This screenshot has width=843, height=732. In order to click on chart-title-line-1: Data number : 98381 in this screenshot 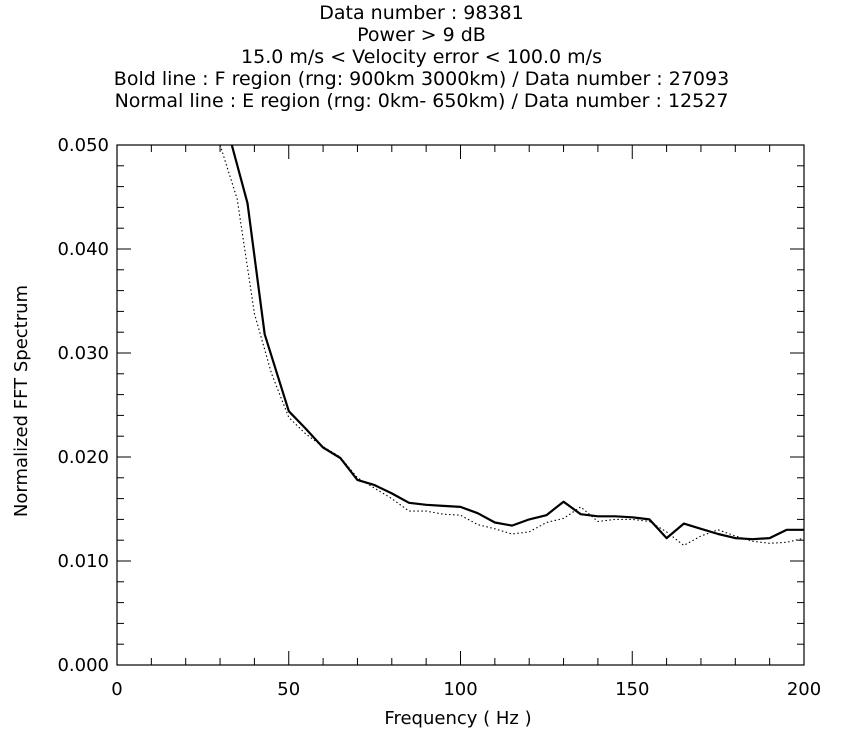, I will do `click(421, 13)`.